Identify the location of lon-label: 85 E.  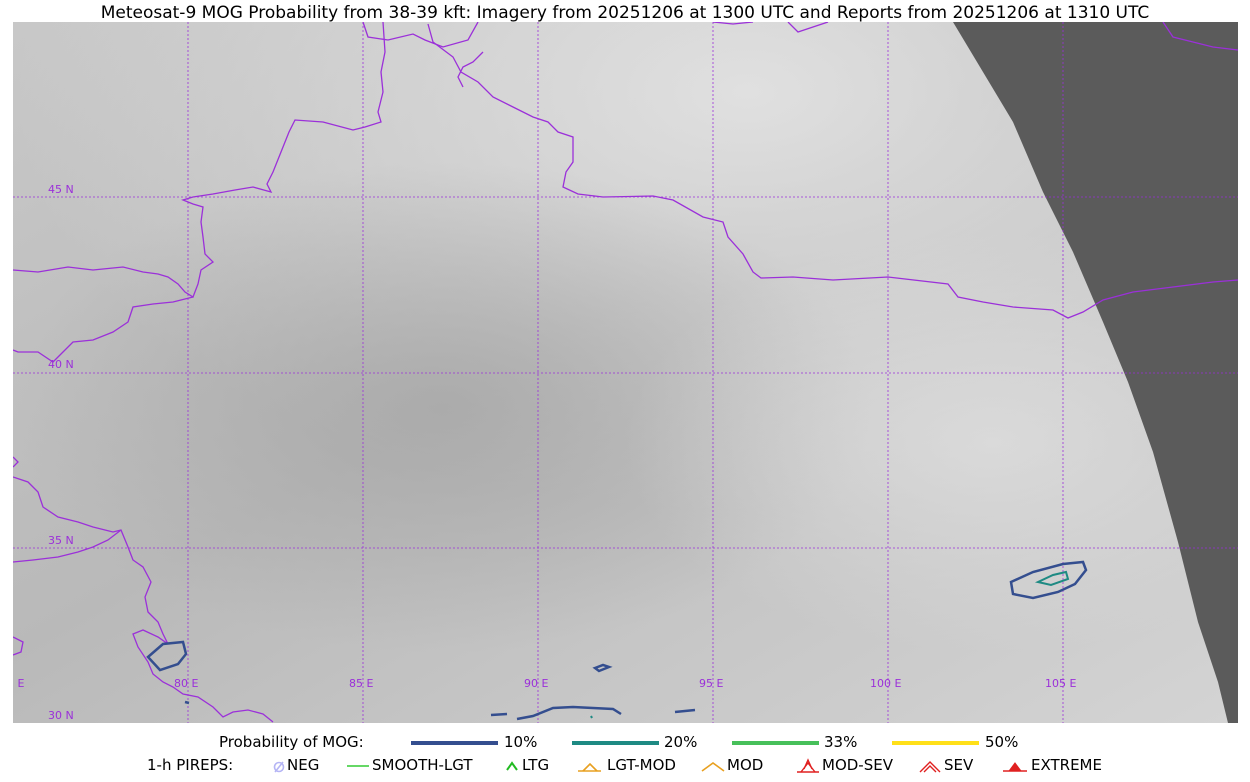
(361, 683).